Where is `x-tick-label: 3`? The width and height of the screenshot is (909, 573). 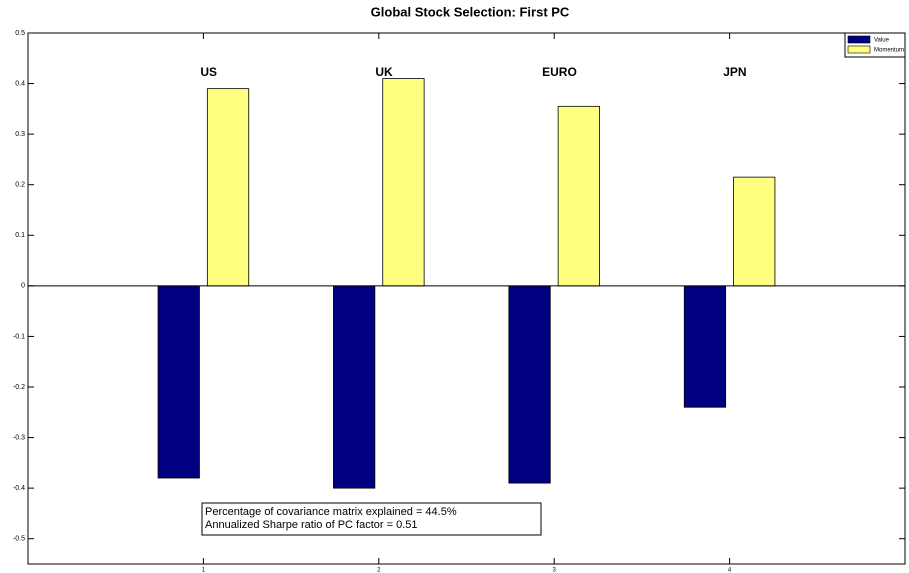
x-tick-label: 3 is located at coordinates (555, 570).